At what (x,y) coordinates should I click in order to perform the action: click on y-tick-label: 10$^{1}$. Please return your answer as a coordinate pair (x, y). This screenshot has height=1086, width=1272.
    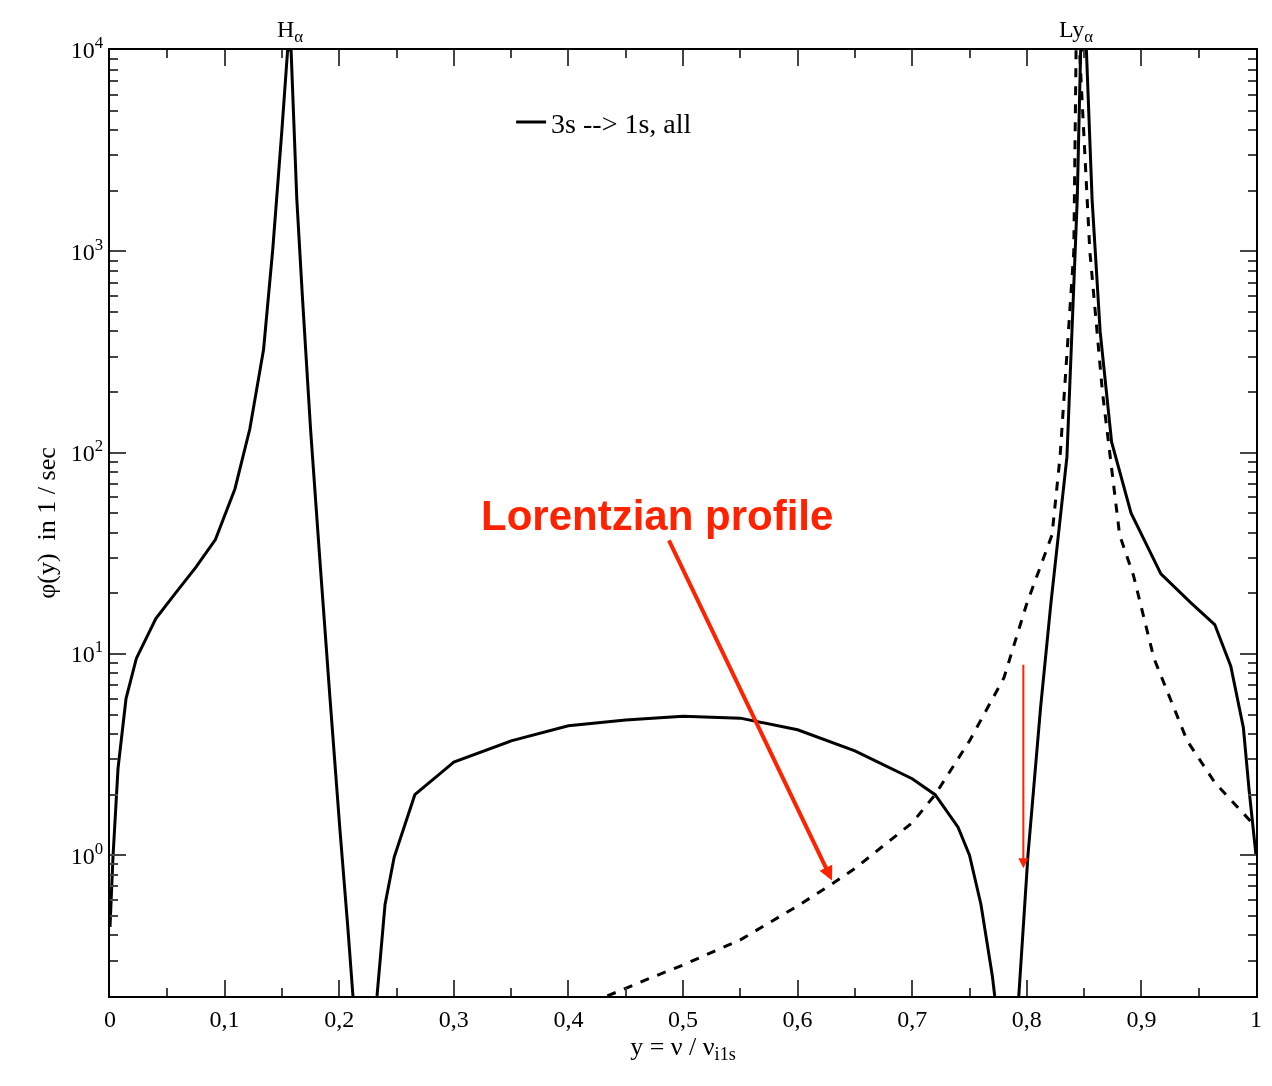
    Looking at the image, I should click on (87, 652).